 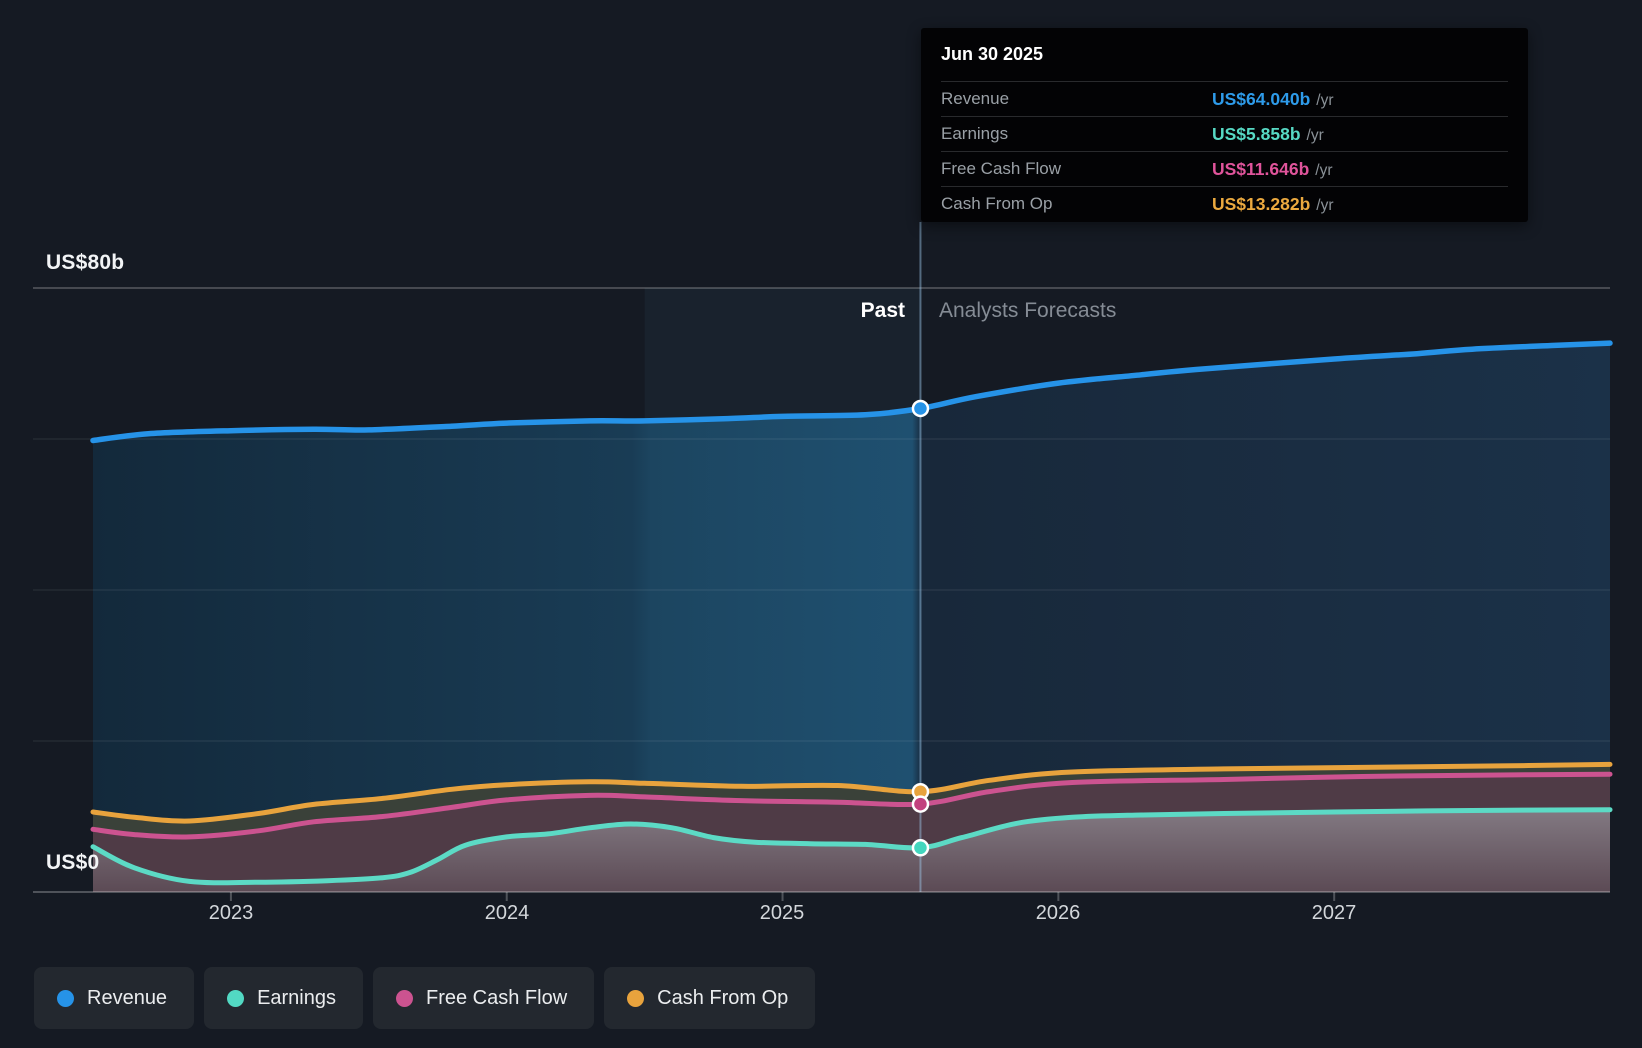 What do you see at coordinates (975, 133) in the screenshot?
I see `tooltip-earnings-label: Earnings` at bounding box center [975, 133].